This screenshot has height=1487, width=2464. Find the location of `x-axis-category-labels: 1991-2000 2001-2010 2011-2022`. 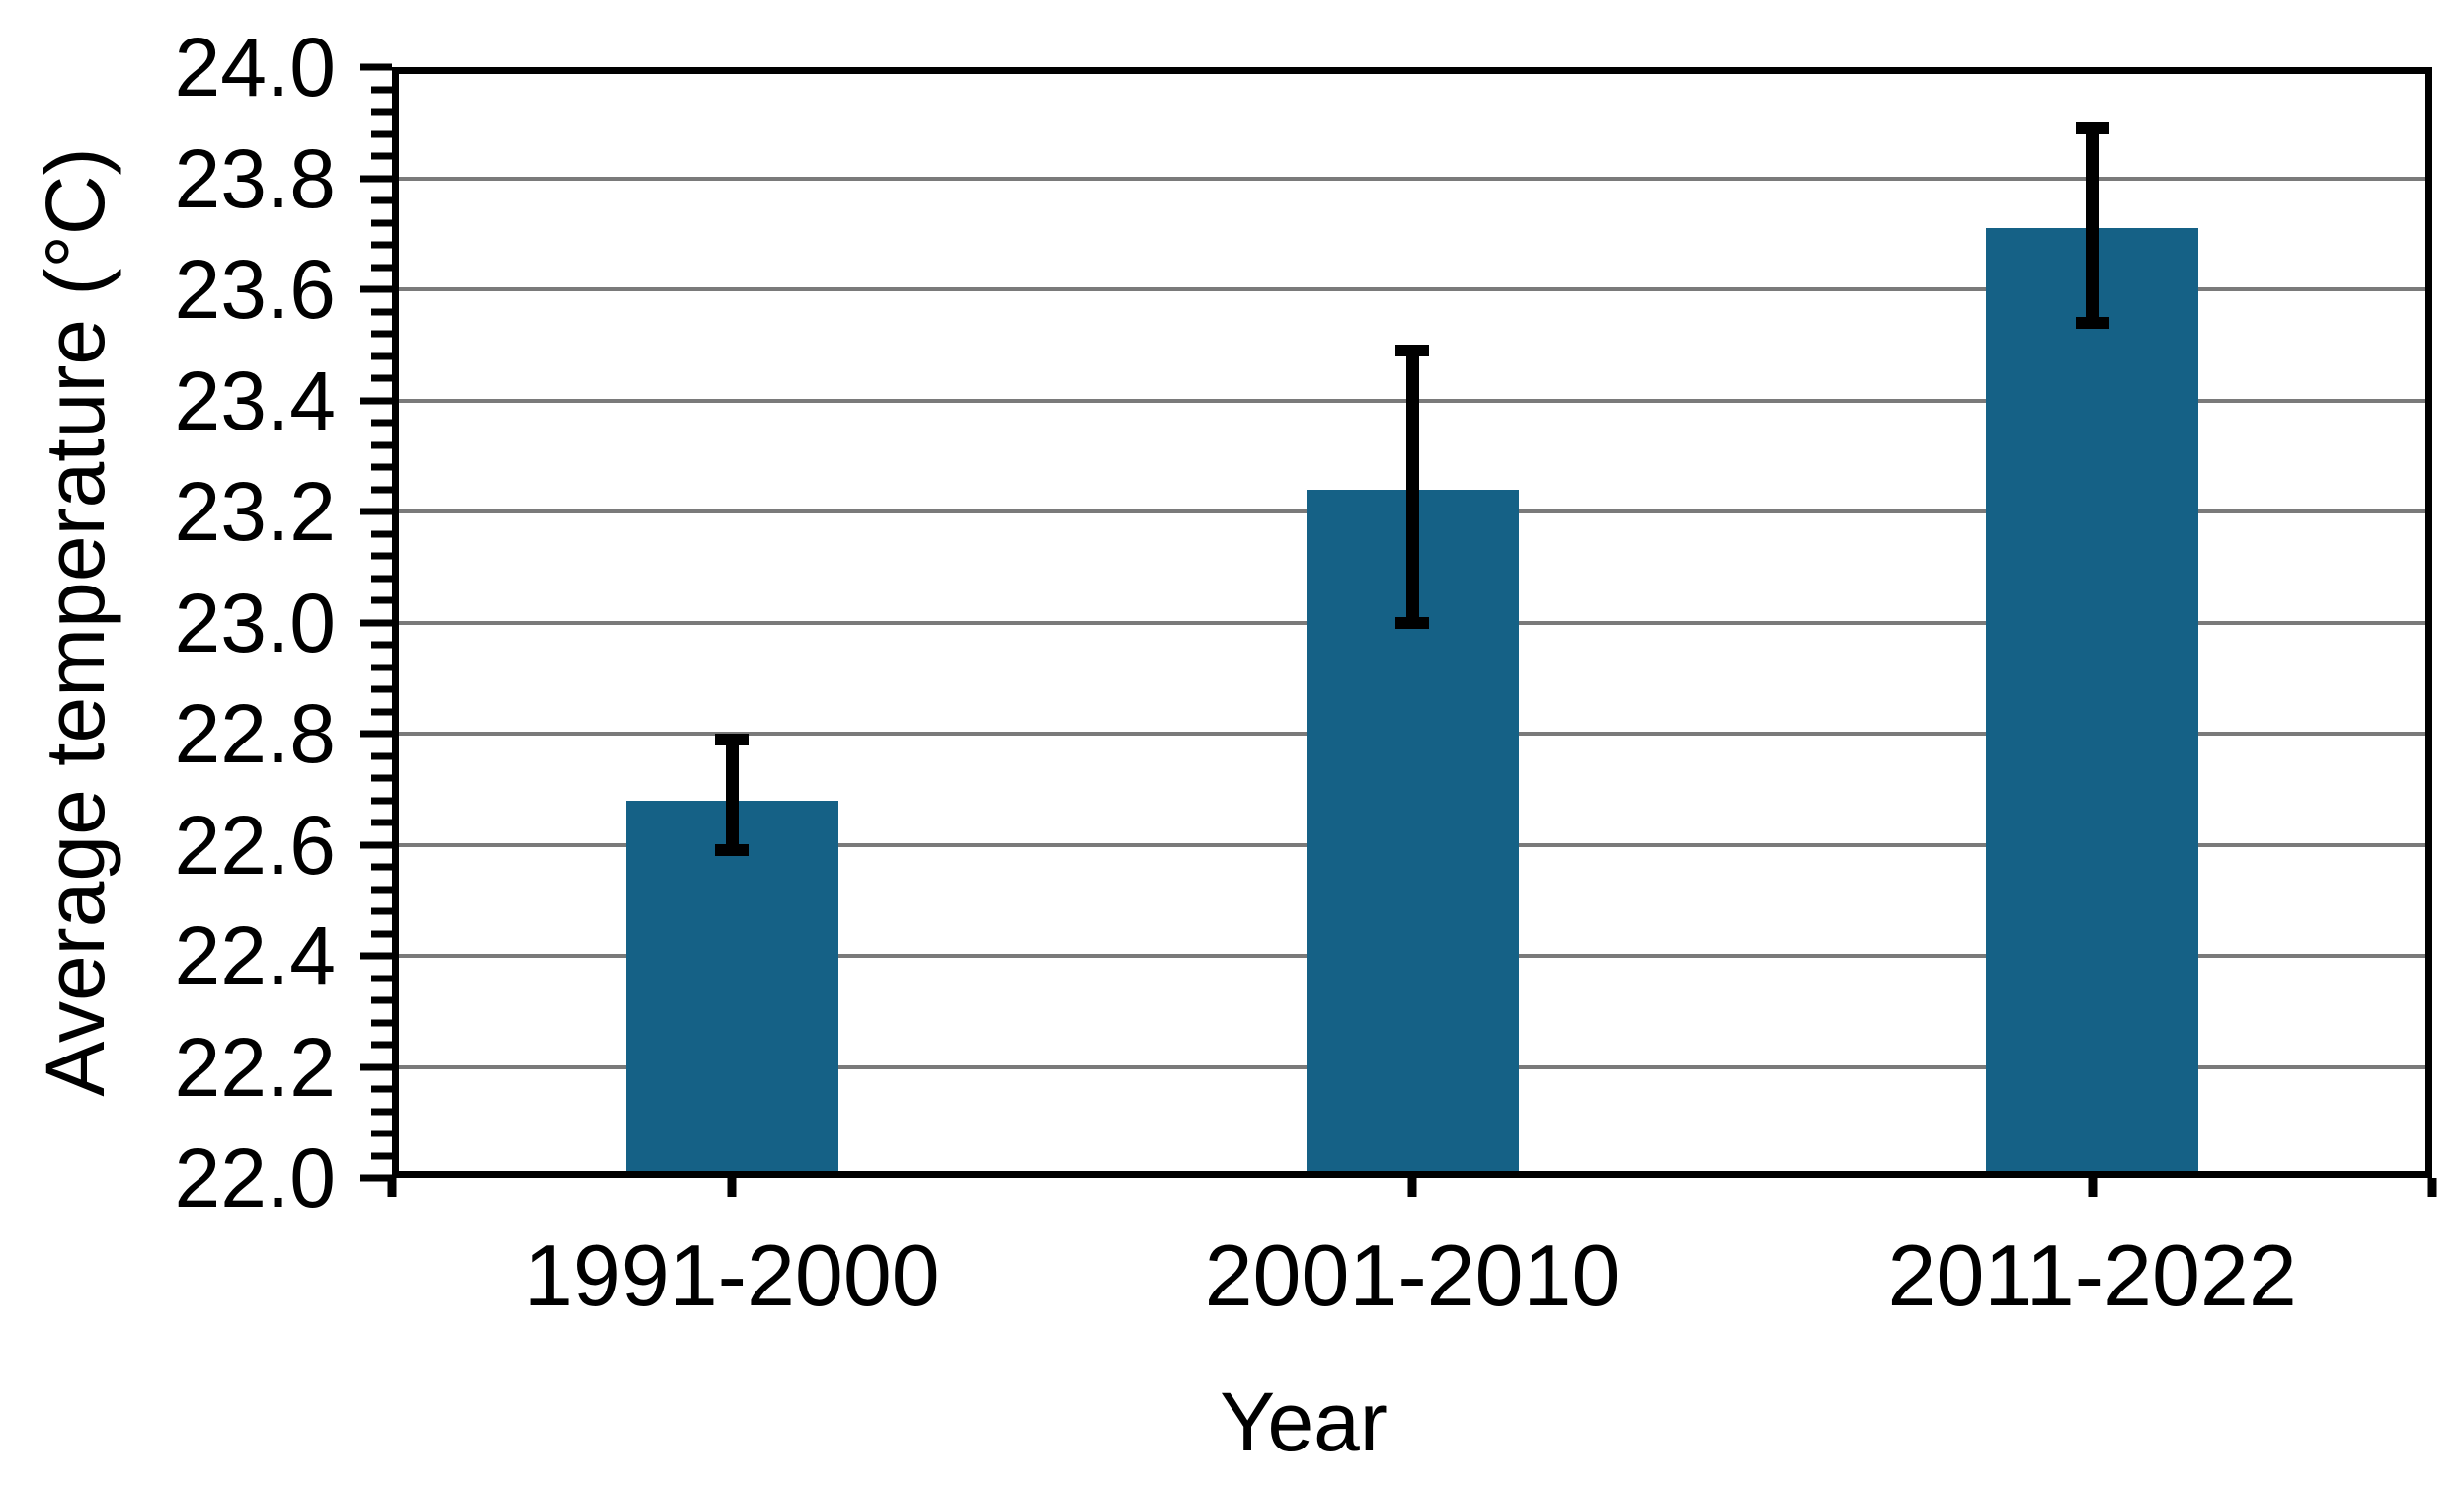

x-axis-category-labels: 1991-2000 2001-2010 2011-2022 is located at coordinates (1412, 1287).